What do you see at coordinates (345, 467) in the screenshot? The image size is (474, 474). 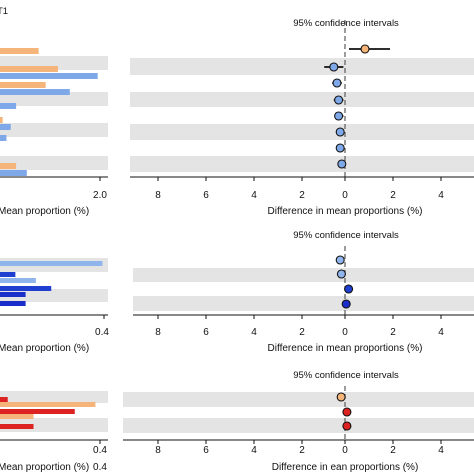 I see `x-axis-label: Difference in ean proportions (%)` at bounding box center [345, 467].